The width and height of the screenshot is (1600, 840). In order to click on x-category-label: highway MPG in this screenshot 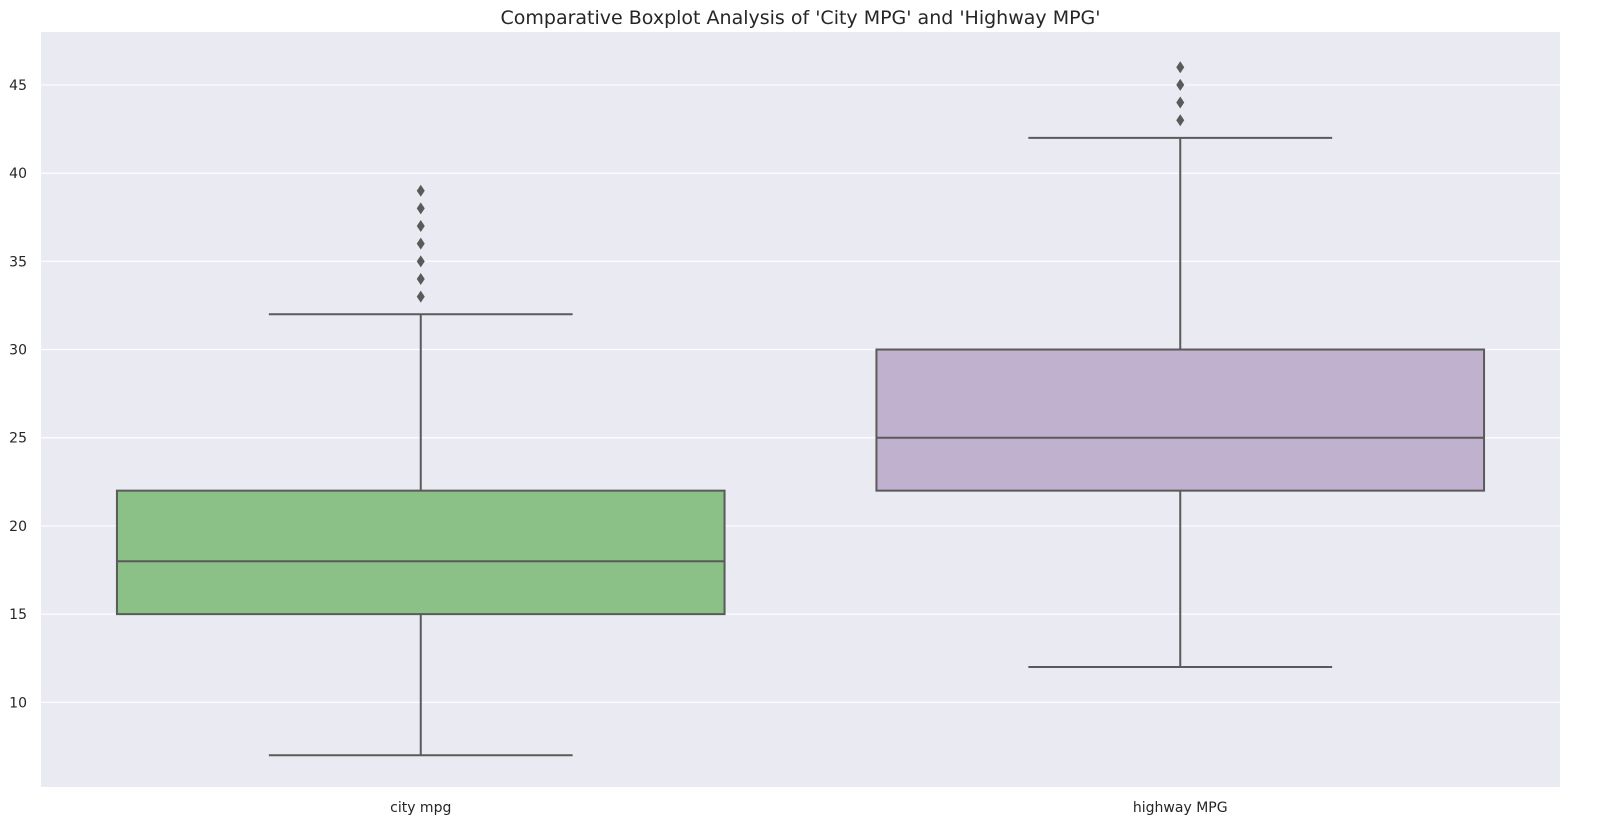, I will do `click(1180, 808)`.